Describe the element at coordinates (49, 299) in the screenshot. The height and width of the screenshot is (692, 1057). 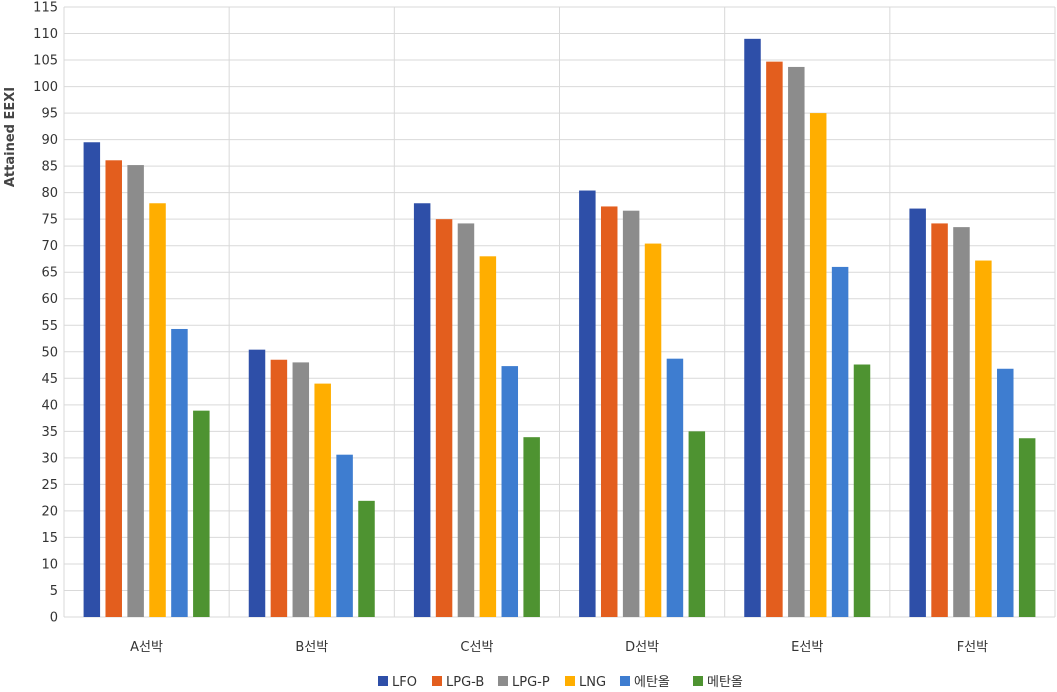
I see `y-tick-label: 60` at that location.